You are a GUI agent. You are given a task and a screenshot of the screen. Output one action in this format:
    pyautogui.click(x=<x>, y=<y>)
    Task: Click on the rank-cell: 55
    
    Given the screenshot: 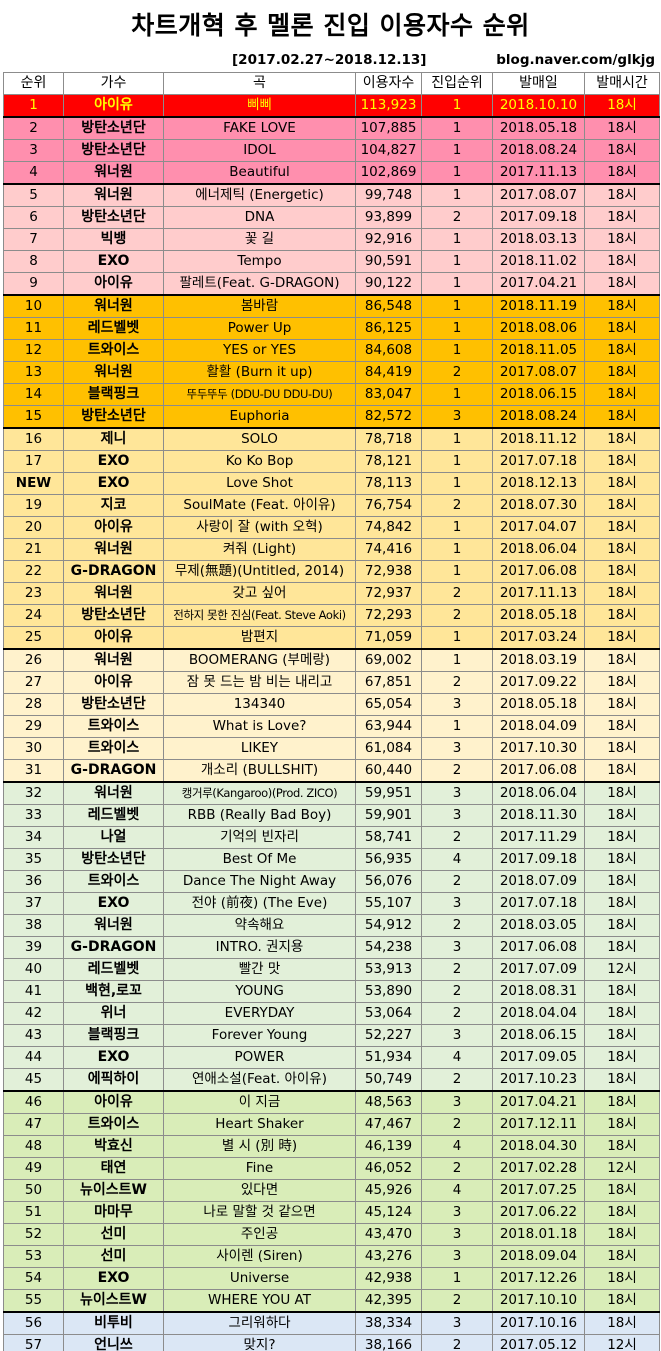 What is the action you would take?
    pyautogui.click(x=33, y=1301)
    